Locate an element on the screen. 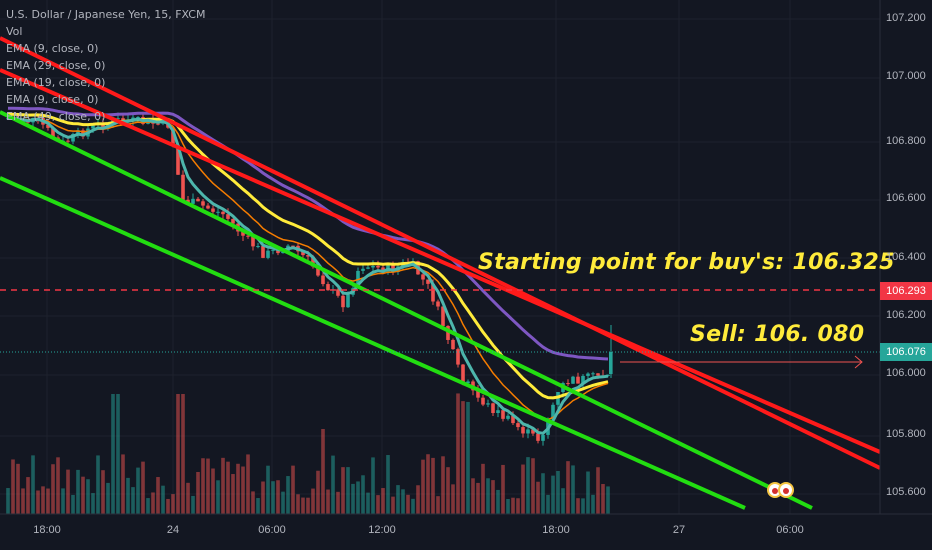 The image size is (932, 550). eyes-icon is located at coordinates (780, 490).